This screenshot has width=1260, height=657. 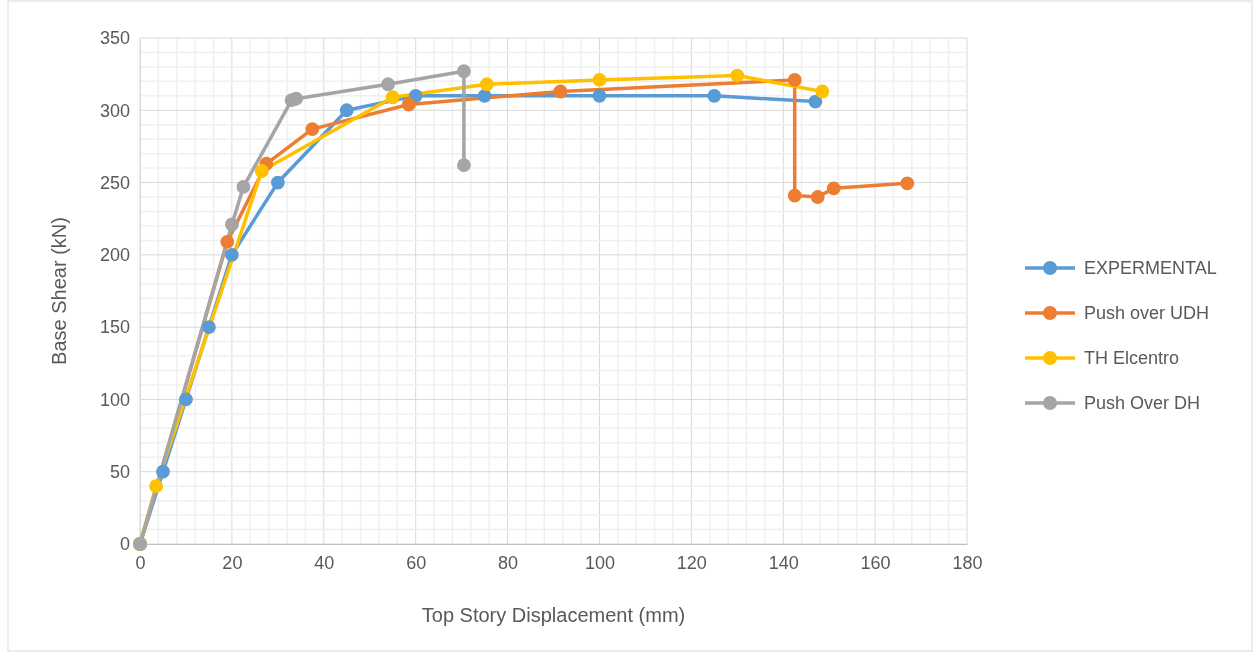 What do you see at coordinates (1147, 313) in the screenshot?
I see `legend-label: Push over UDH` at bounding box center [1147, 313].